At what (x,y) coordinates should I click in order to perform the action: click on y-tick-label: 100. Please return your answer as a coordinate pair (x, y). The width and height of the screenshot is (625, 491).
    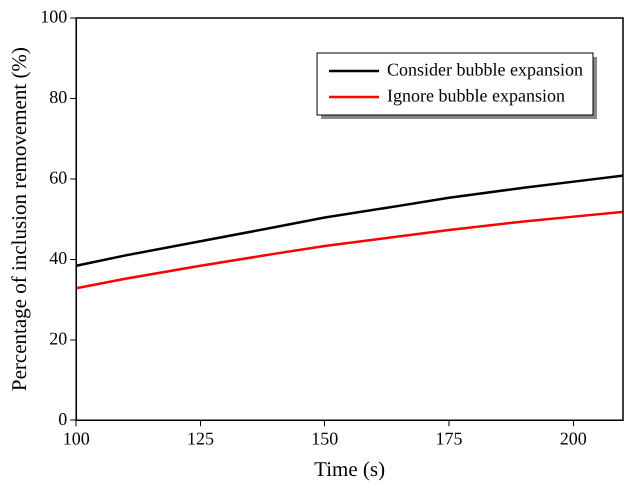
    Looking at the image, I should click on (54, 16).